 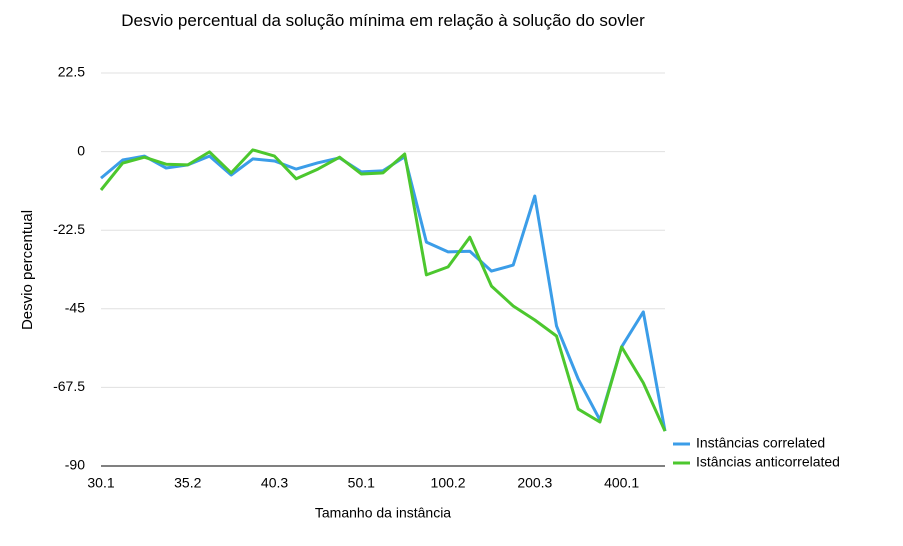 What do you see at coordinates (75, 465) in the screenshot?
I see `y-tick-label: -90` at bounding box center [75, 465].